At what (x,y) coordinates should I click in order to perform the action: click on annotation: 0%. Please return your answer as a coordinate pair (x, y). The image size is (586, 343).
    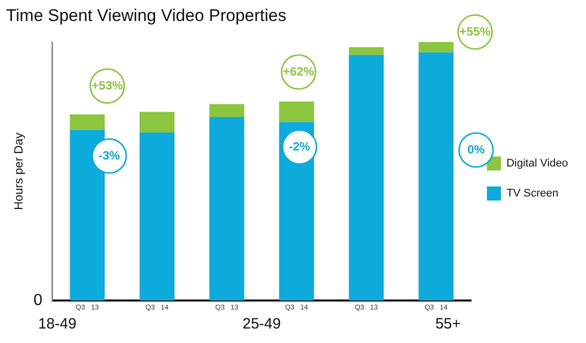
    Looking at the image, I should click on (476, 149).